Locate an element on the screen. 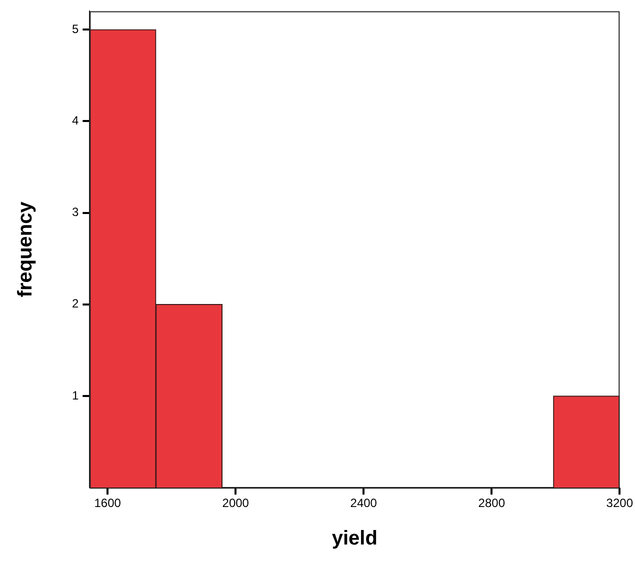  x-tick-label: 2400 is located at coordinates (364, 503).